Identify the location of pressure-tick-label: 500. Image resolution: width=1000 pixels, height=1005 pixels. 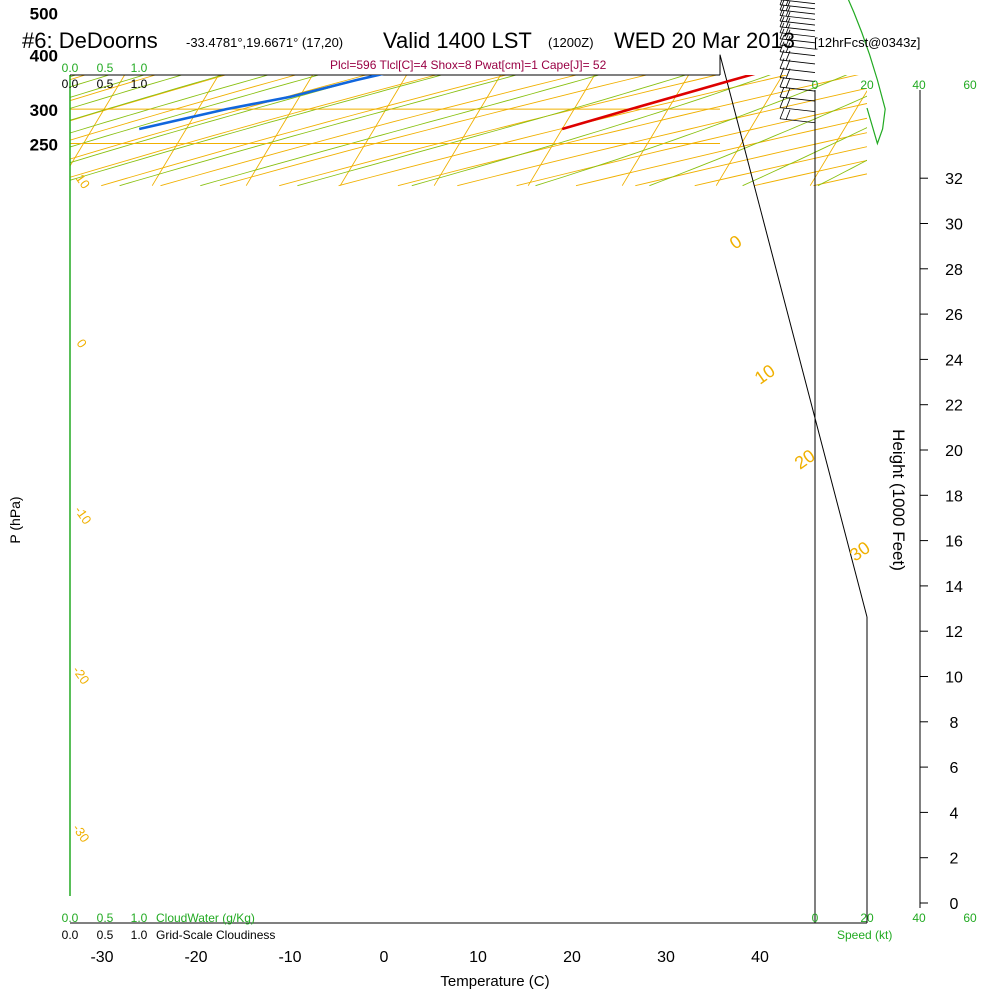
(44, 14).